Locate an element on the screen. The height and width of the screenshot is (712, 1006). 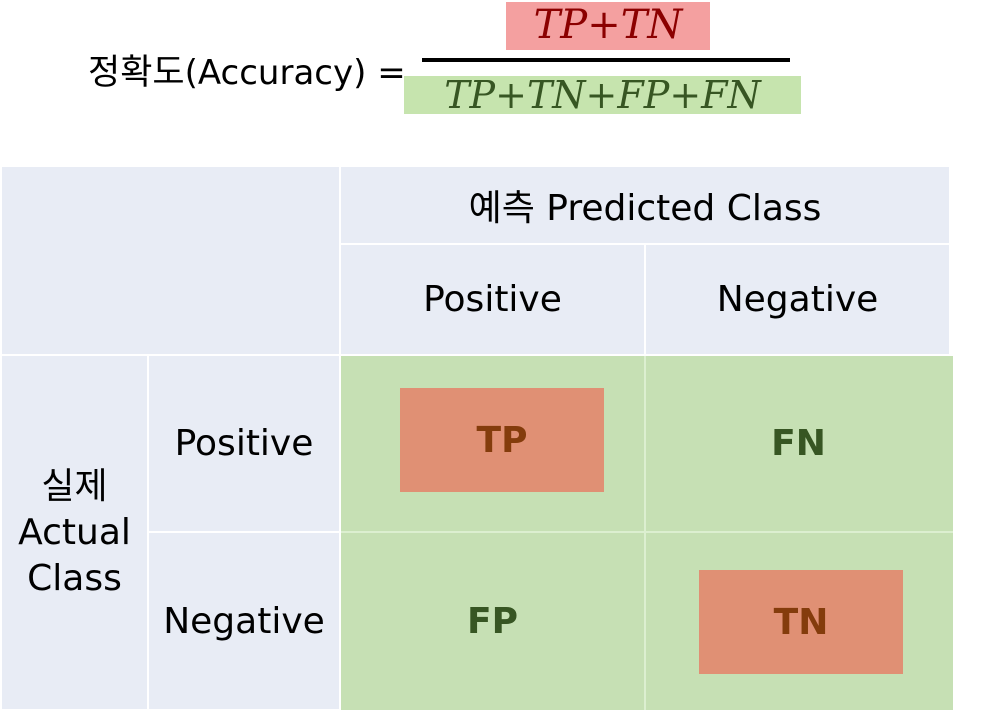
false-positive-cell: FP is located at coordinates (492, 621).